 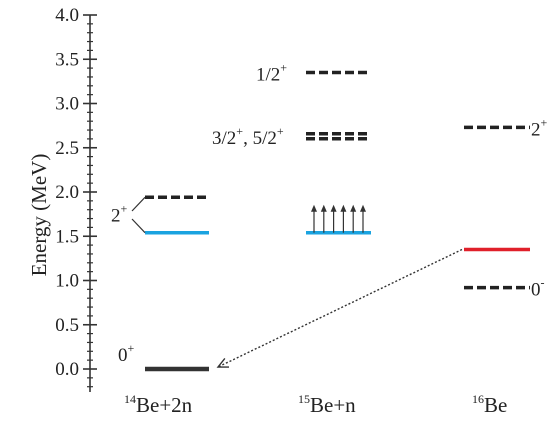 I want to click on level-label-be15-half: 1/2+, so click(x=271, y=73).